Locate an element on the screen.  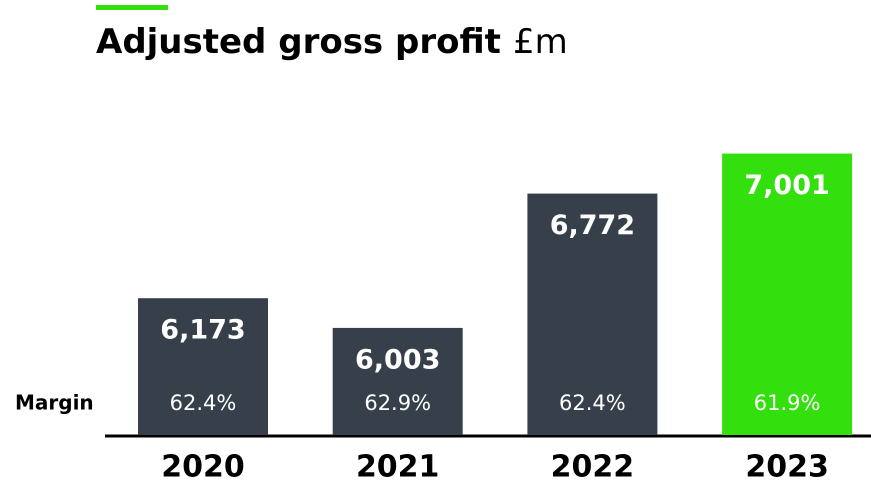
x-tick-label: 2020 is located at coordinates (203, 467).